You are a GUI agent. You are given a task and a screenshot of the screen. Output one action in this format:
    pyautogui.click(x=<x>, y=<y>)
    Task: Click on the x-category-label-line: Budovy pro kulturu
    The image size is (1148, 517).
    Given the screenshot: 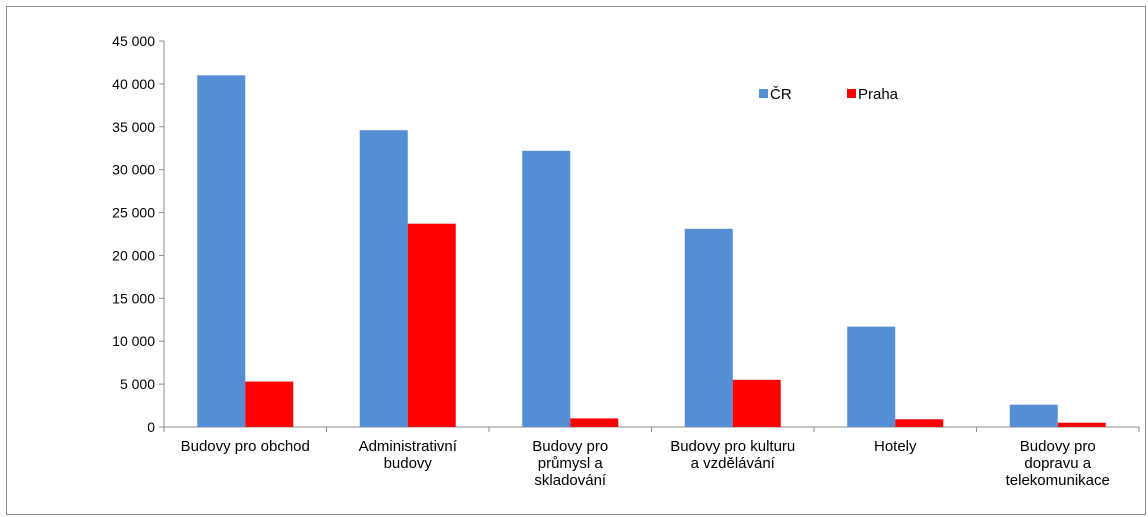 What is the action you would take?
    pyautogui.click(x=732, y=446)
    